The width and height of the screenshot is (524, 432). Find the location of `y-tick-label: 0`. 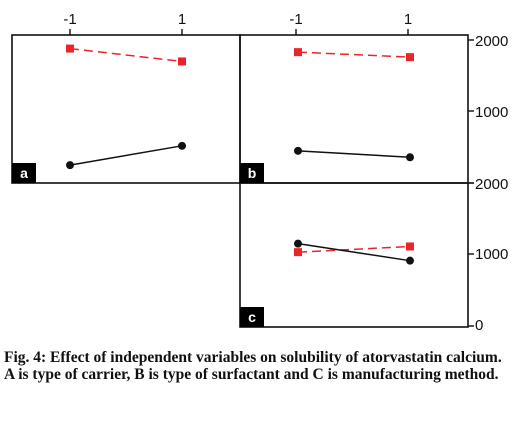

y-tick-label: 0 is located at coordinates (479, 325).